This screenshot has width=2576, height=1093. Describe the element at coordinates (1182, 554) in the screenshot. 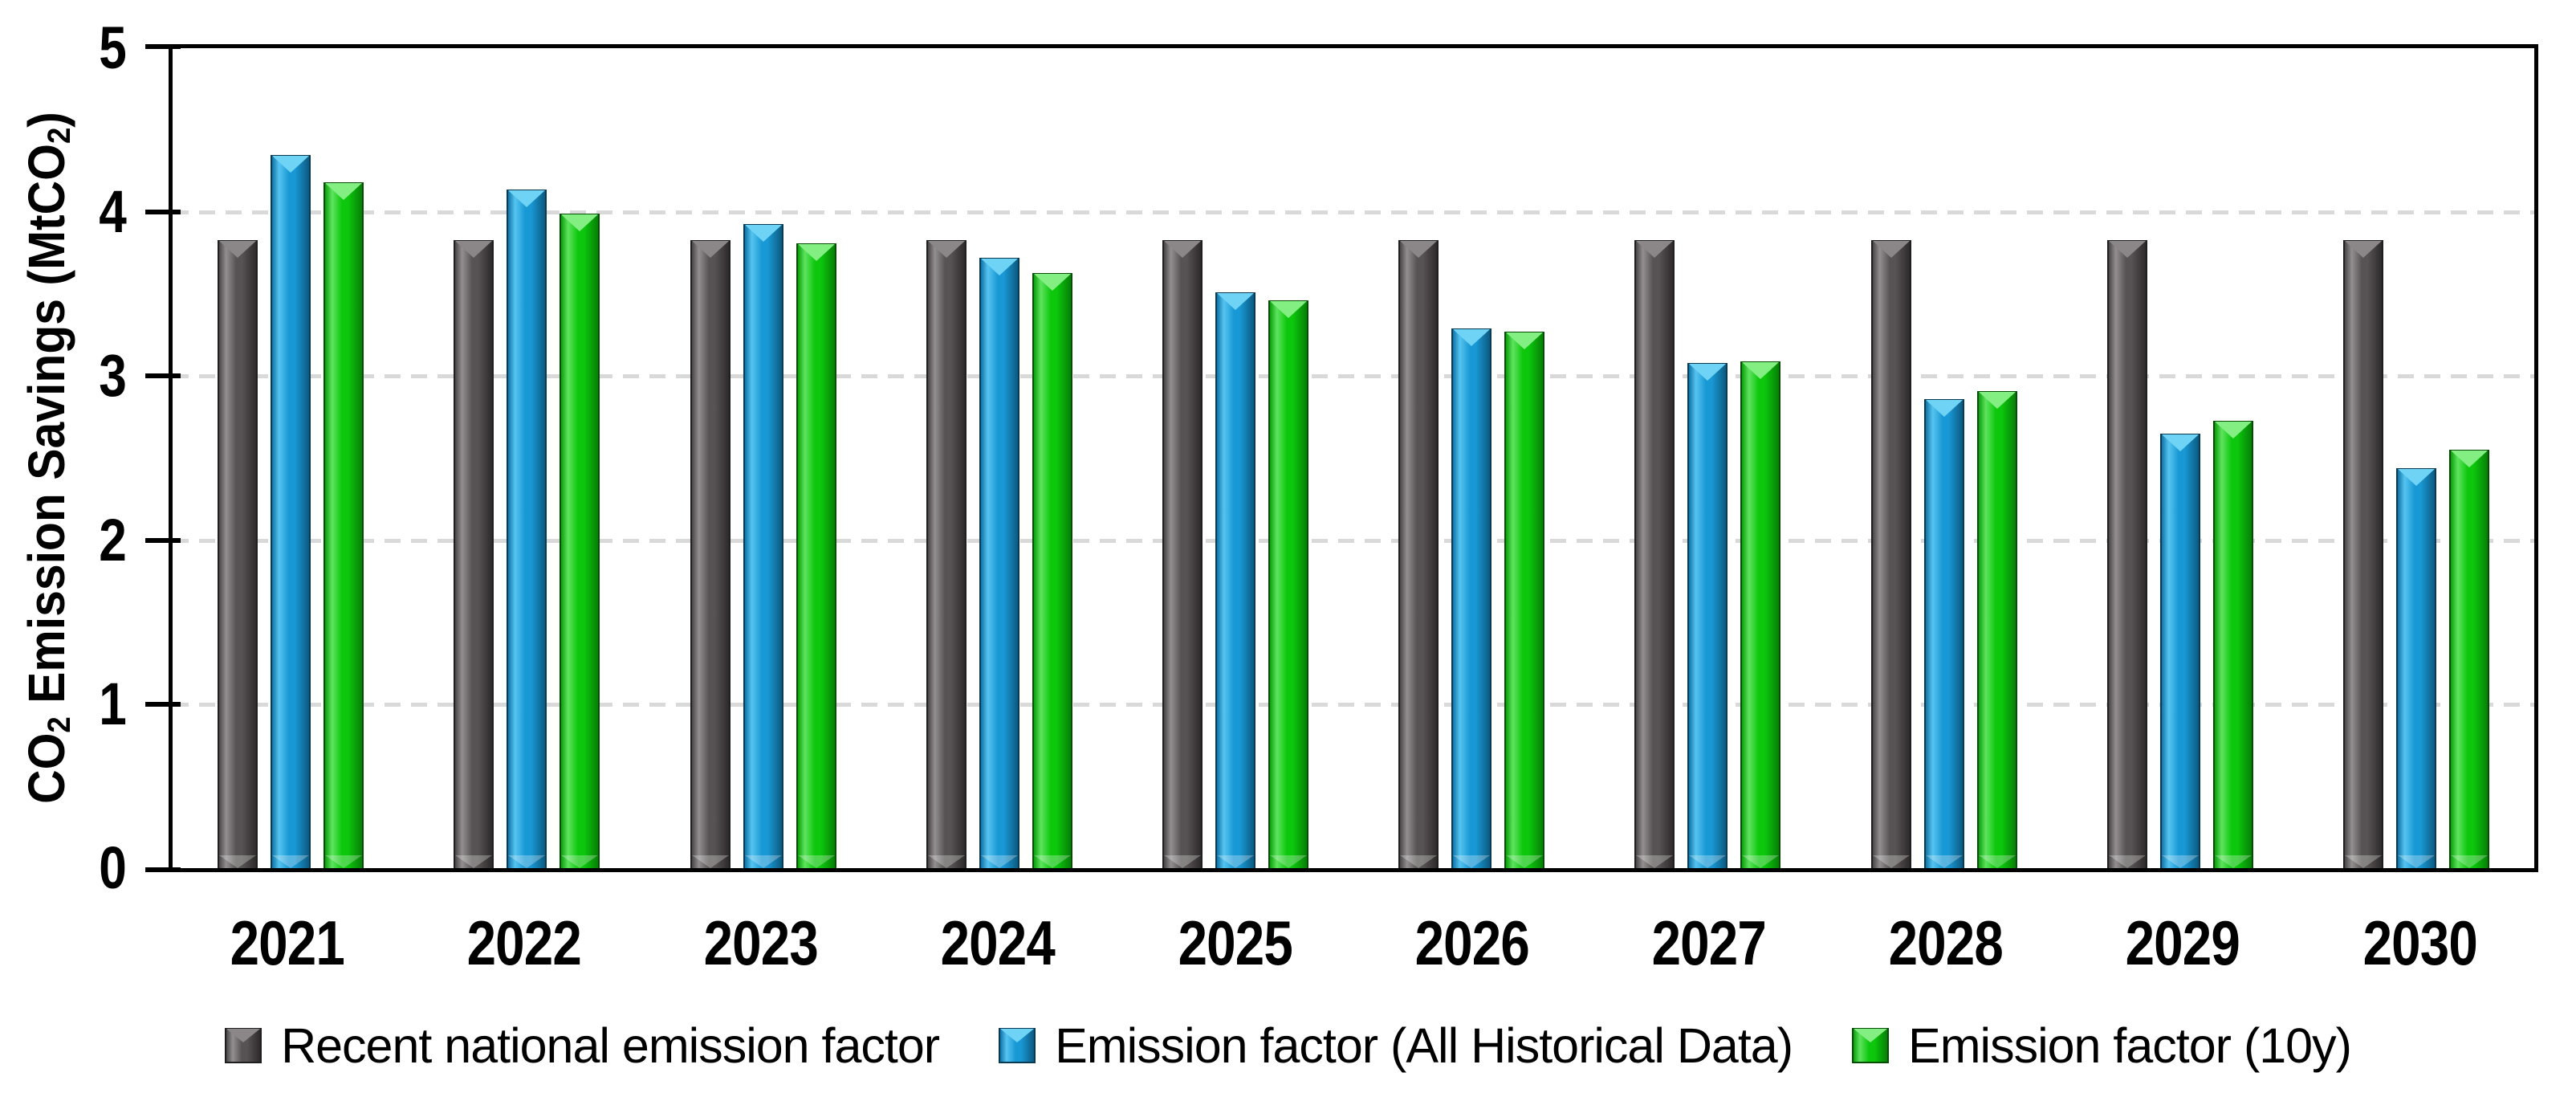

I see `bar-recent-national-emission-factor-2025` at that location.